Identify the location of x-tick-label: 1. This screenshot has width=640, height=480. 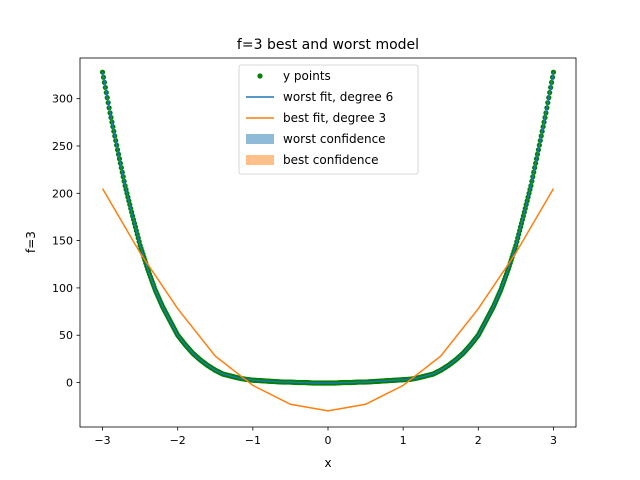
(403, 440).